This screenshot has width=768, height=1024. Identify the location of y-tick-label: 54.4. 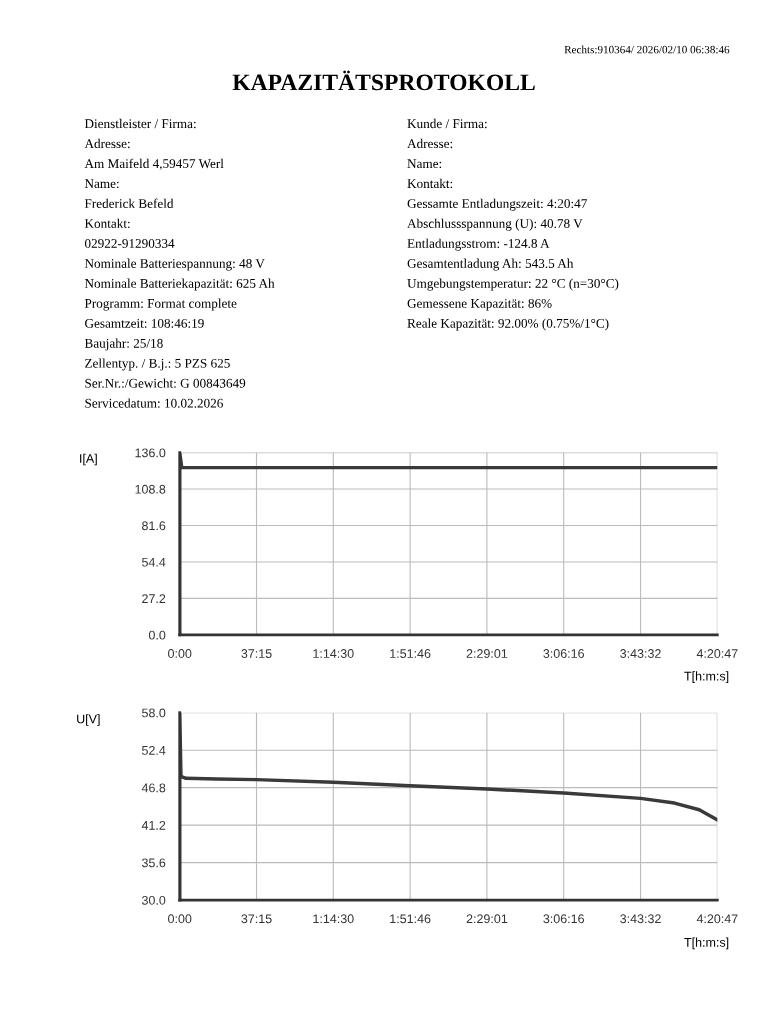
(154, 562).